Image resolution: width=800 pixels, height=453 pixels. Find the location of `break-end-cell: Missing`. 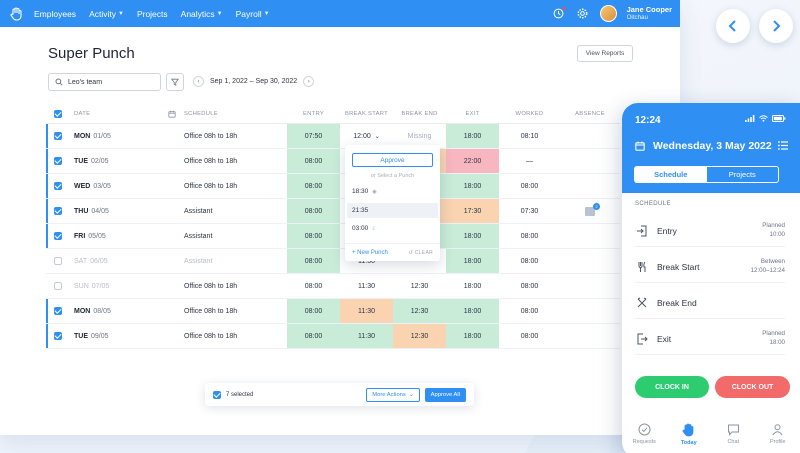

break-end-cell: Missing is located at coordinates (419, 136).